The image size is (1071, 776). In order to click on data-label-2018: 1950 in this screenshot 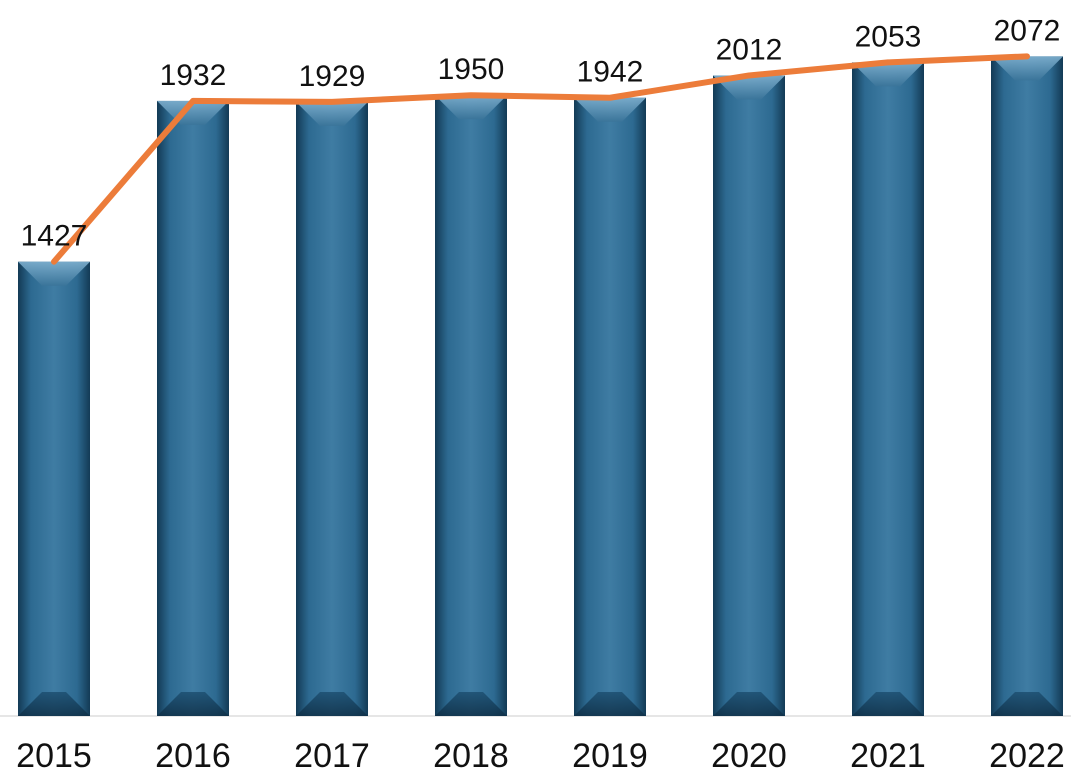, I will do `click(471, 69)`.